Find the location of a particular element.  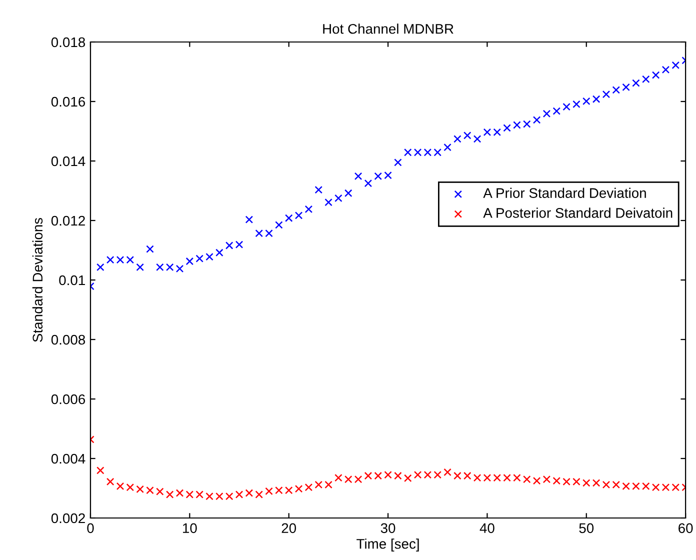

y-tick-label: 0.012 is located at coordinates (68, 221).